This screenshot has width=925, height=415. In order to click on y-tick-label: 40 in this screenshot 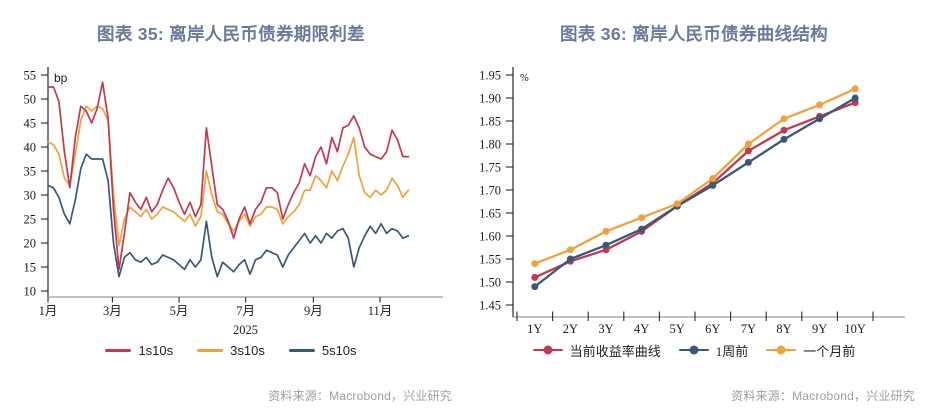, I will do `click(30, 148)`.